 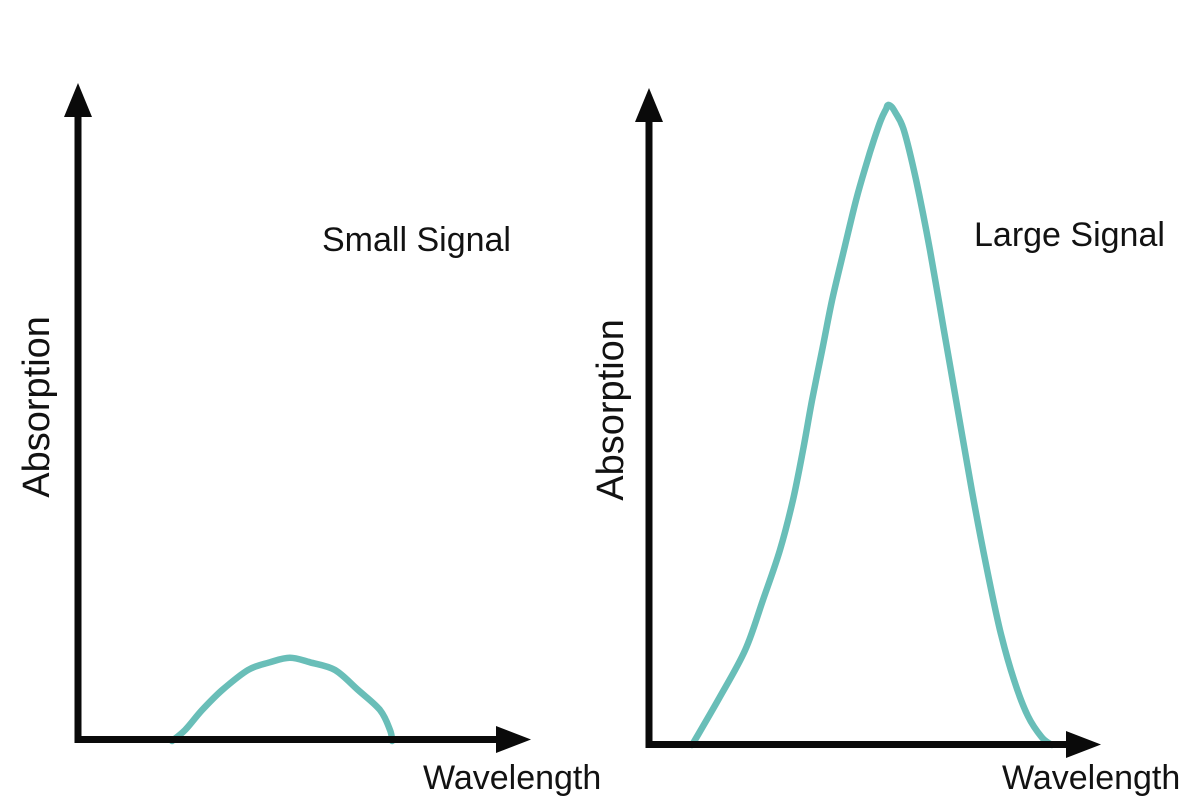 I want to click on large-signal-x-axis-label: Wavelength, so click(x=1091, y=778).